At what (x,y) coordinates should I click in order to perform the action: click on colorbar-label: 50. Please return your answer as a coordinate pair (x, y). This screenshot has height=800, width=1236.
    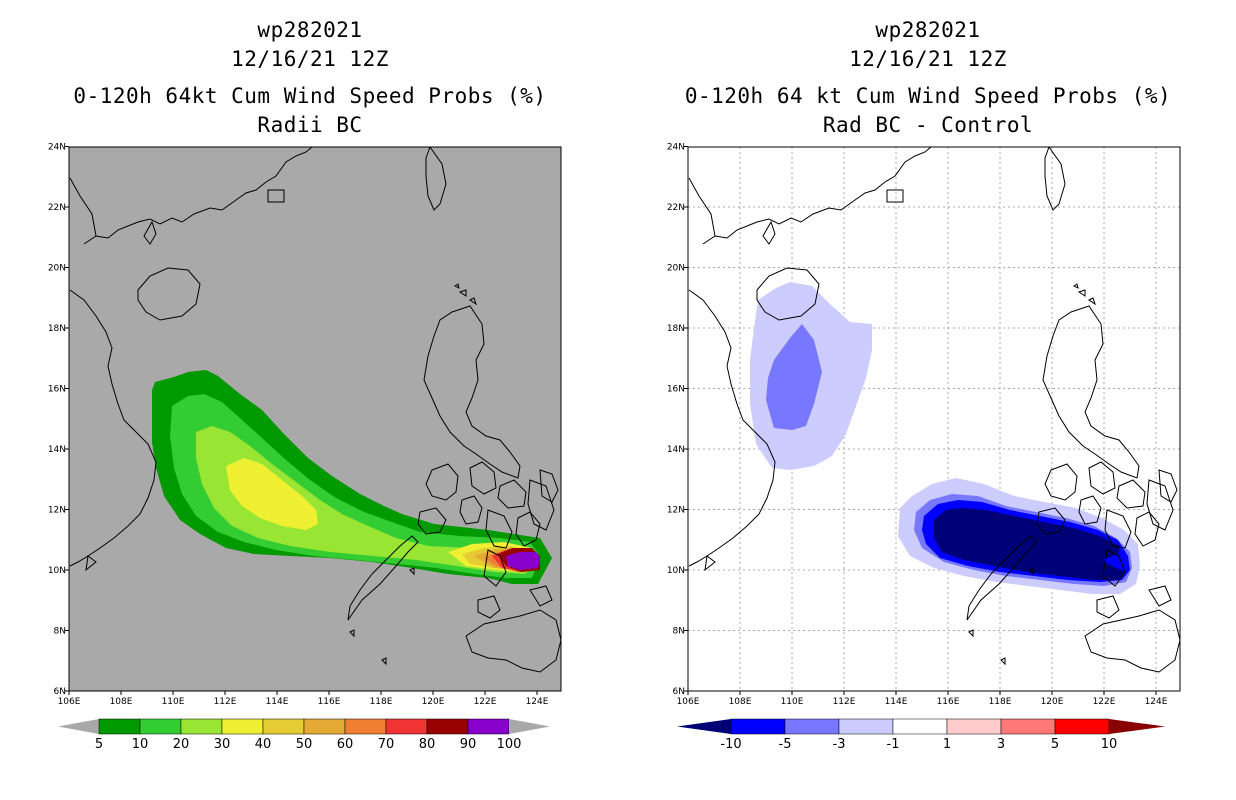
    Looking at the image, I should click on (304, 744).